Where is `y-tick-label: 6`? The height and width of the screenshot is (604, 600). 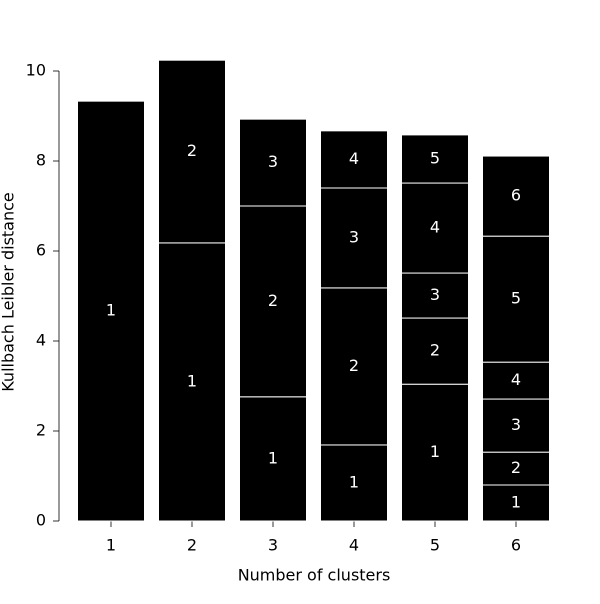 y-tick-label: 6 is located at coordinates (41, 250).